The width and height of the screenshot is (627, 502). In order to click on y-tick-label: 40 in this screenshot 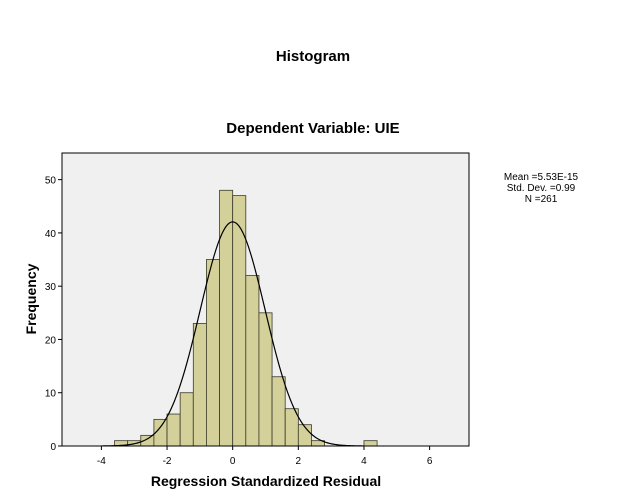, I will do `click(51, 234)`.